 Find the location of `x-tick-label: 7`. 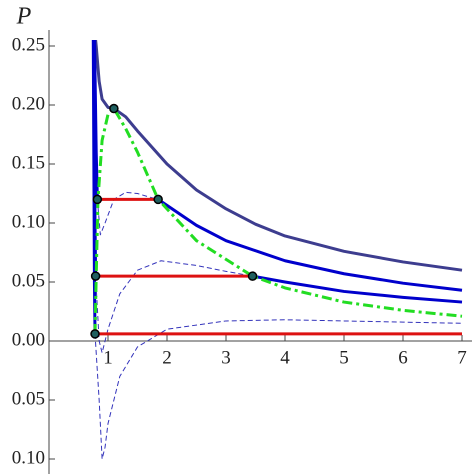

x-tick-label: 7 is located at coordinates (462, 357).